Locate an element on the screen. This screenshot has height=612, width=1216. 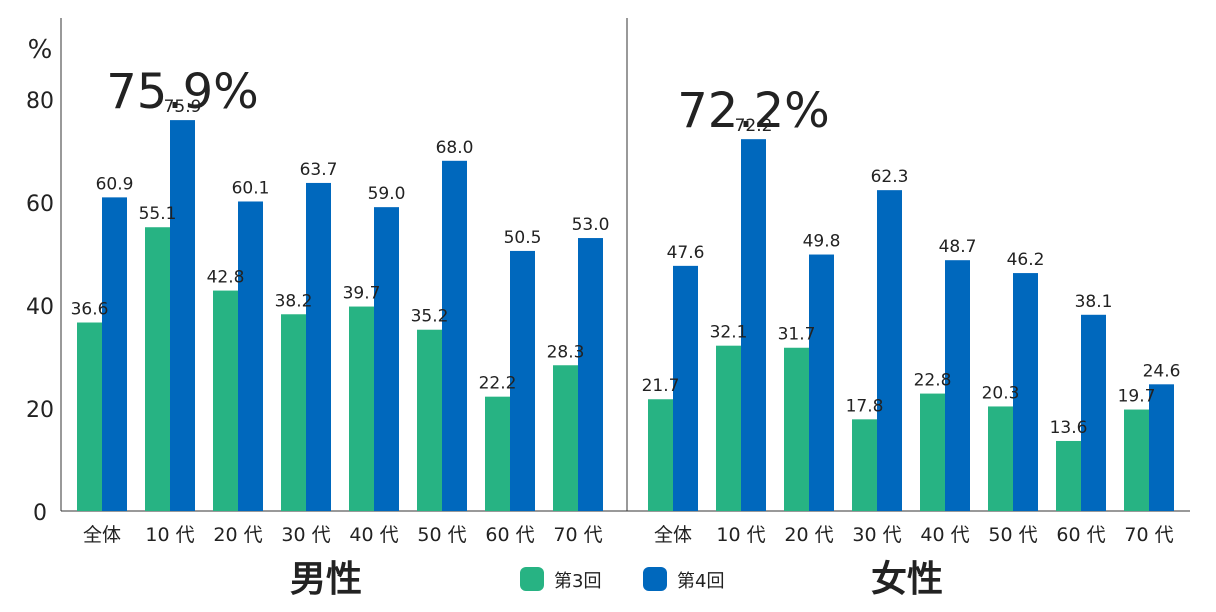
highlight-value: 75.9% is located at coordinates (182, 92).